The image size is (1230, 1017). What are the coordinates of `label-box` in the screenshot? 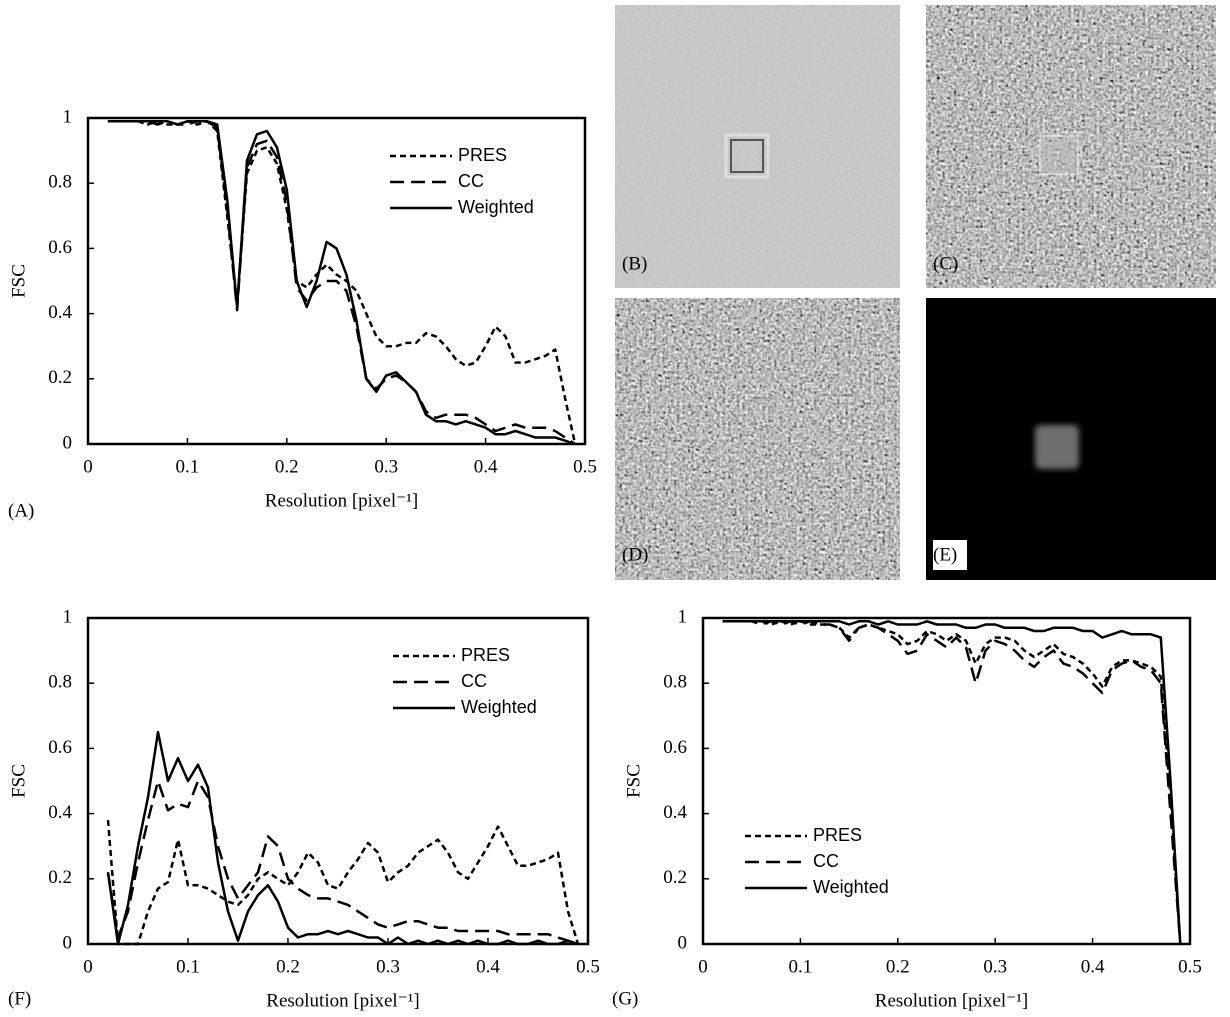 It's located at (950, 555).